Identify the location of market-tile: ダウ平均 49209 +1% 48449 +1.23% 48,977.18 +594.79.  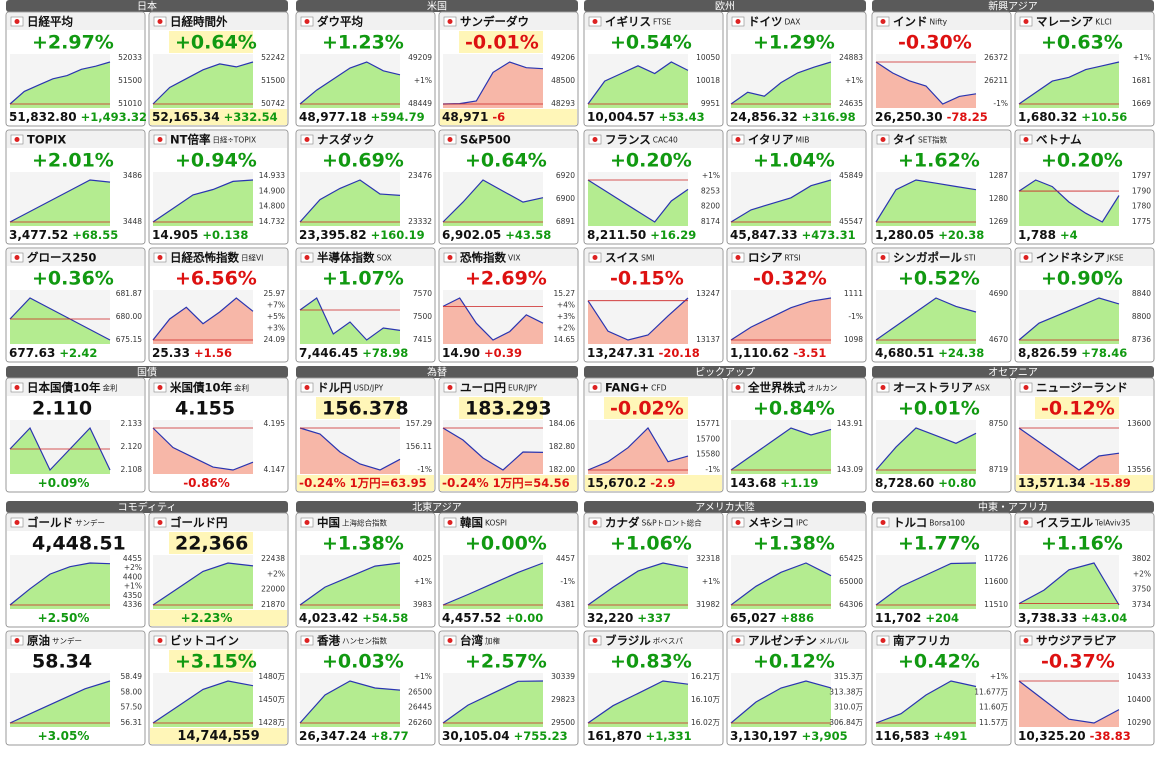
(365, 69).